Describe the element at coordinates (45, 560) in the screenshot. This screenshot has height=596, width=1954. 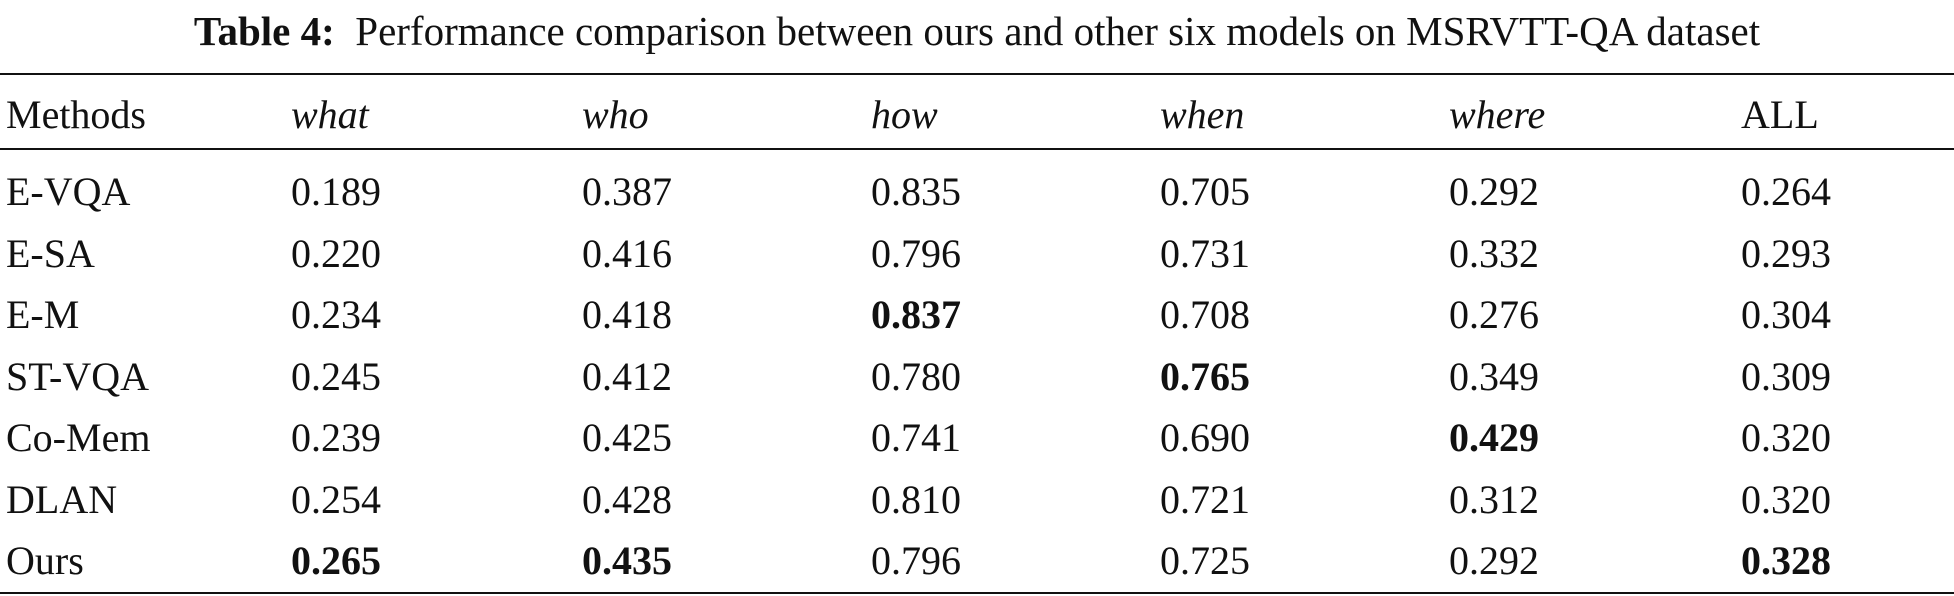
I see `method-name: Ours` at that location.